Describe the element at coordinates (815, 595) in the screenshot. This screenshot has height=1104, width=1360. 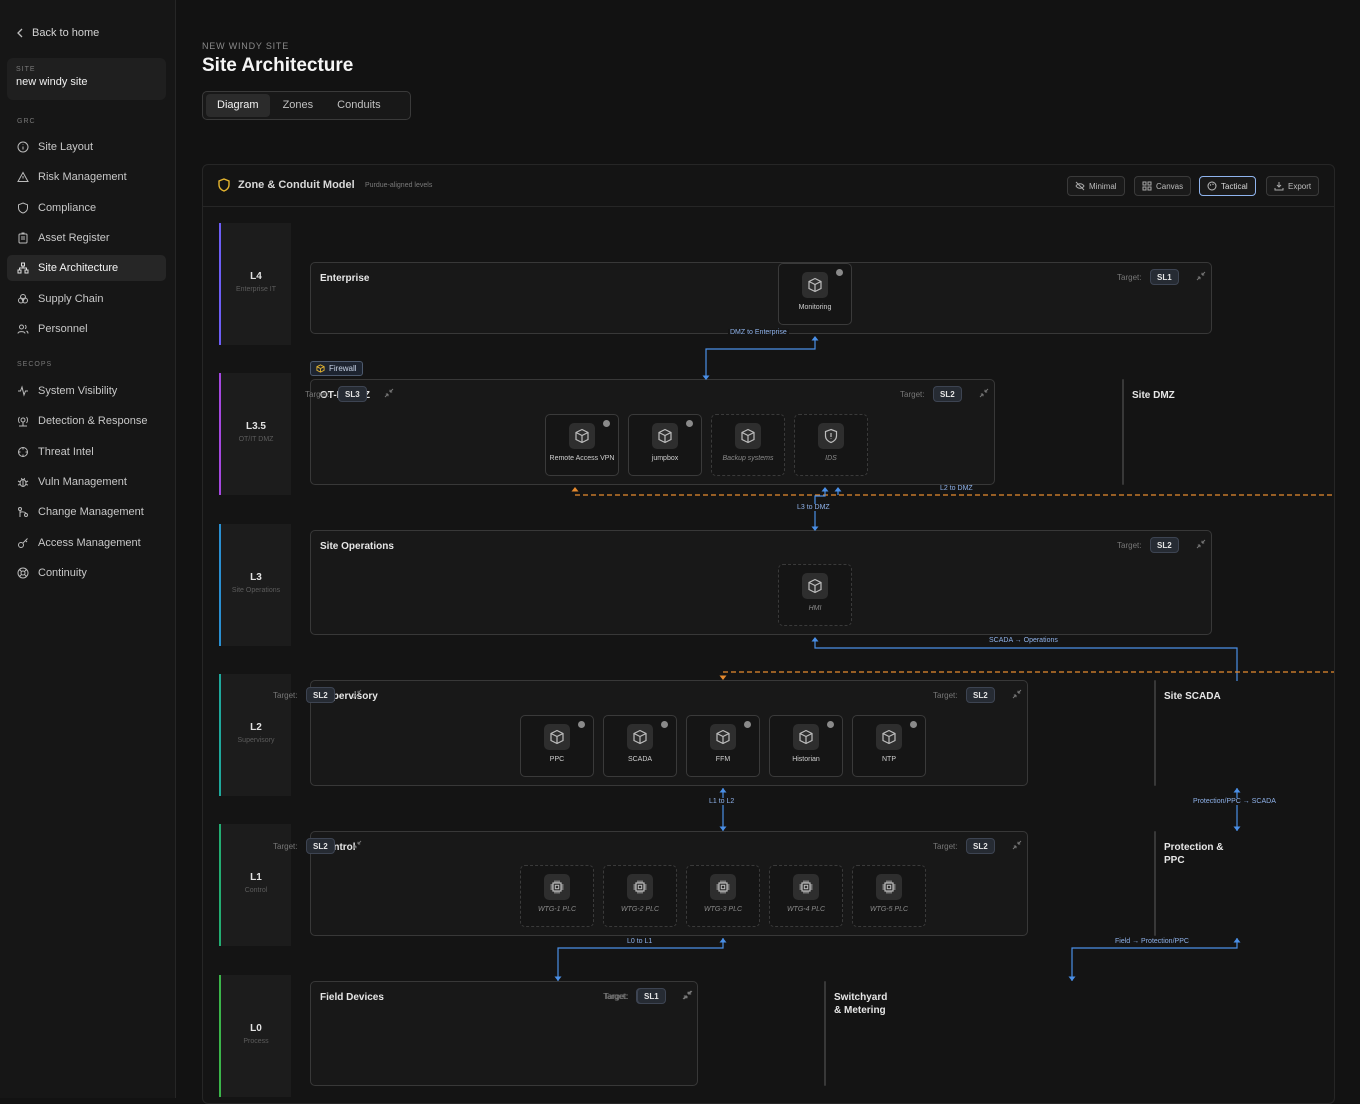
I see `asset-hmi: HMI` at that location.